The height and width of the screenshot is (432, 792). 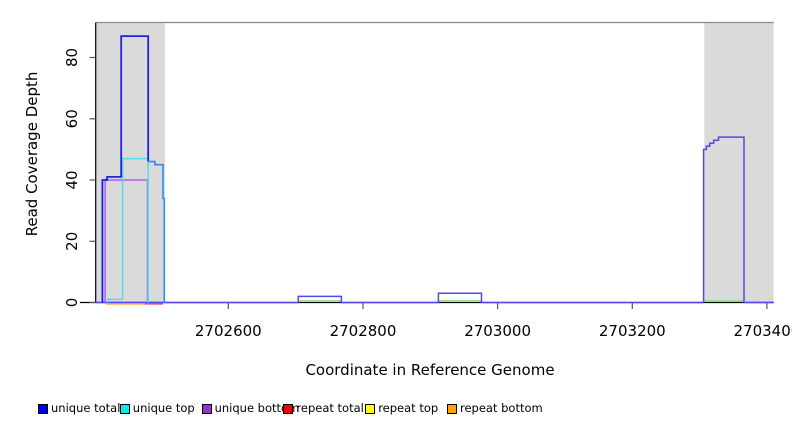 What do you see at coordinates (632, 331) in the screenshot?
I see `x-tick-label: 2703200` at bounding box center [632, 331].